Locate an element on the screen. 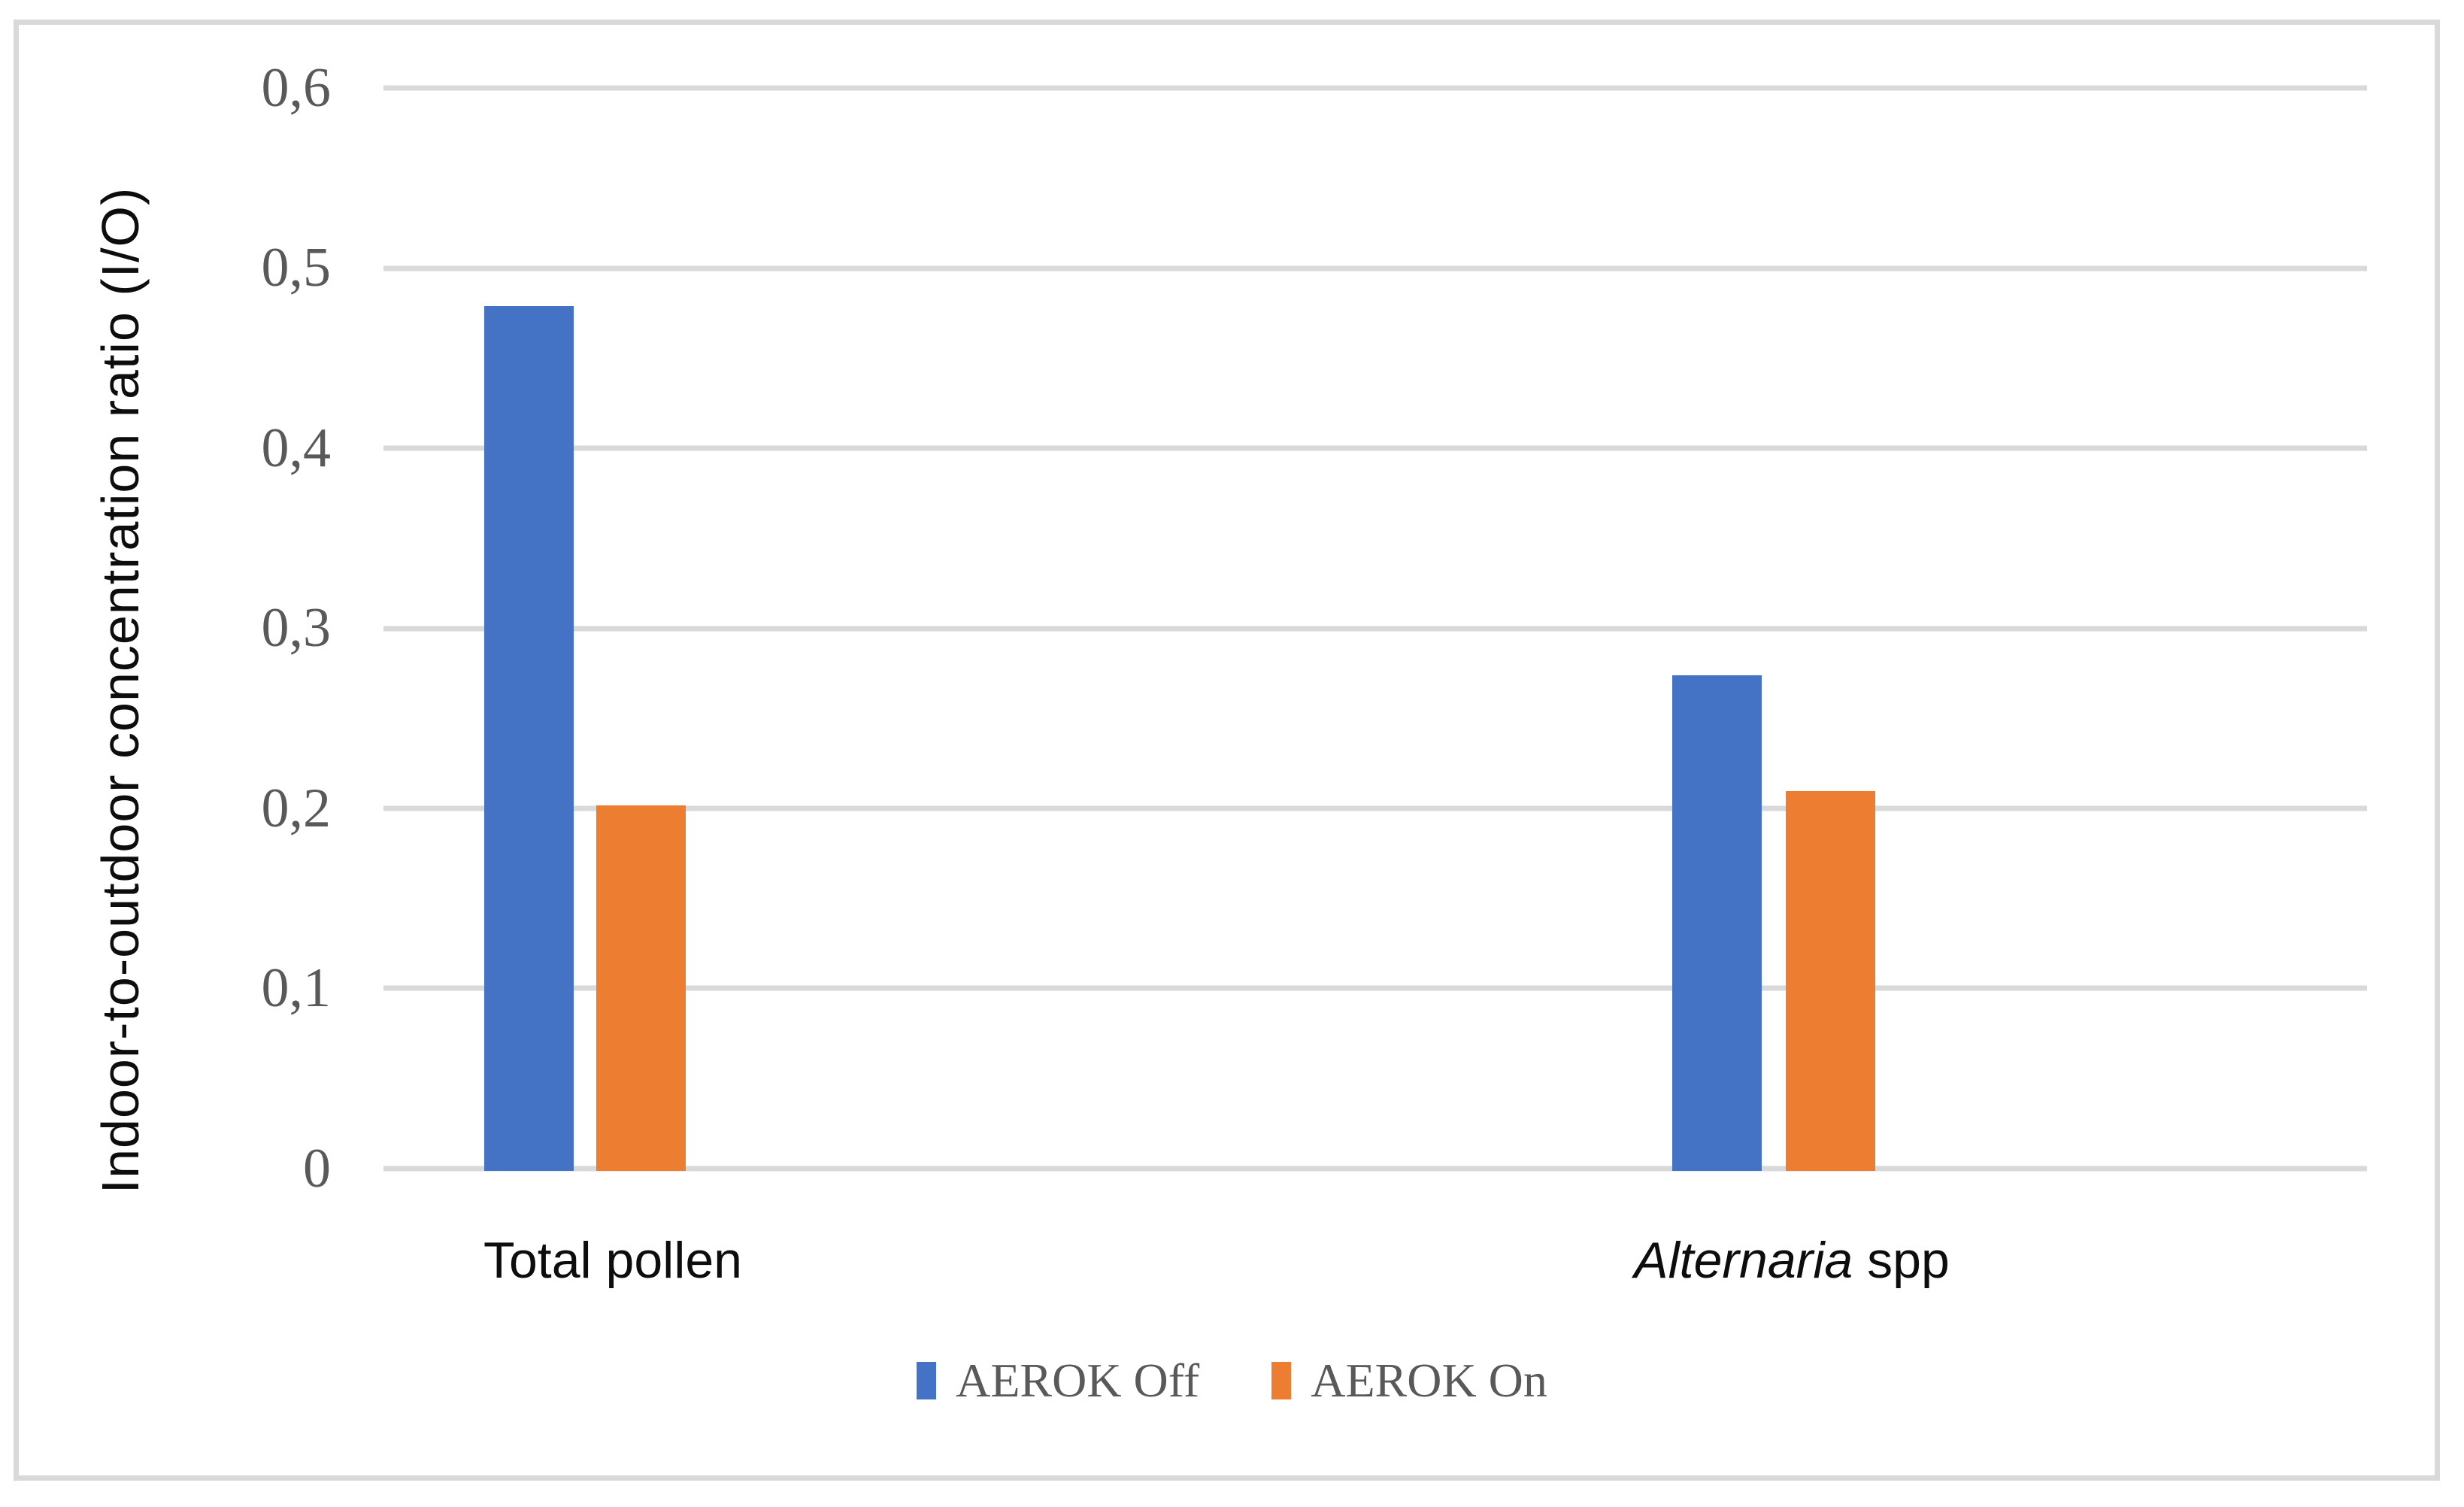  legend-swatch-aerok-on is located at coordinates (1281, 1380).